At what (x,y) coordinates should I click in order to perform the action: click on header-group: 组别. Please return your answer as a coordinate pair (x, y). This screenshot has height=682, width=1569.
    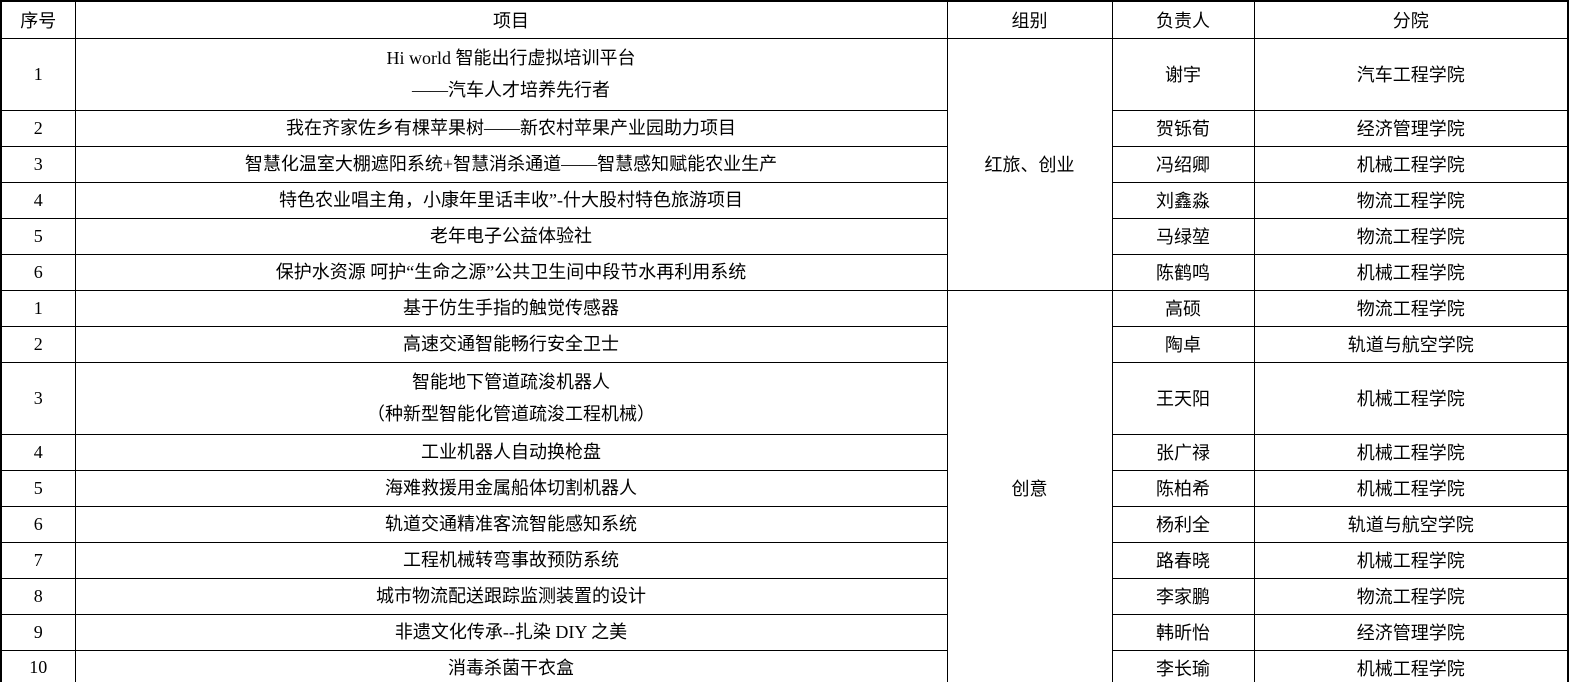
    Looking at the image, I should click on (1029, 19).